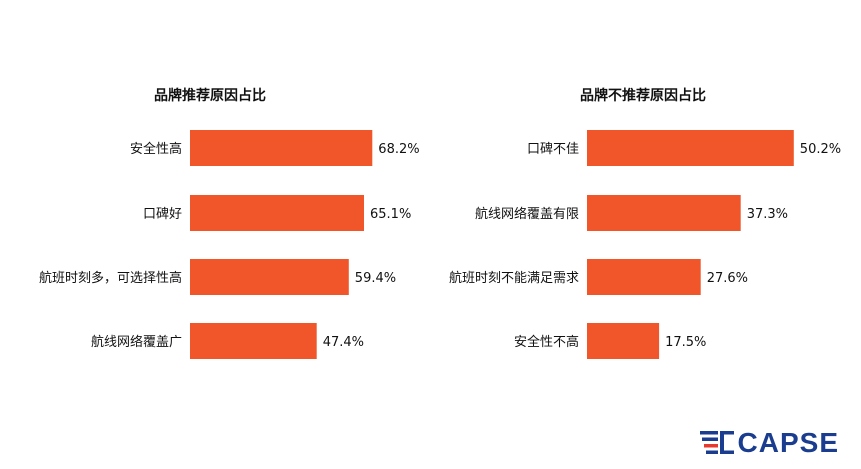 Image resolution: width=861 pixels, height=469 pixels. What do you see at coordinates (343, 342) in the screenshot?
I see `recommend-value-label-4: 47.4%` at bounding box center [343, 342].